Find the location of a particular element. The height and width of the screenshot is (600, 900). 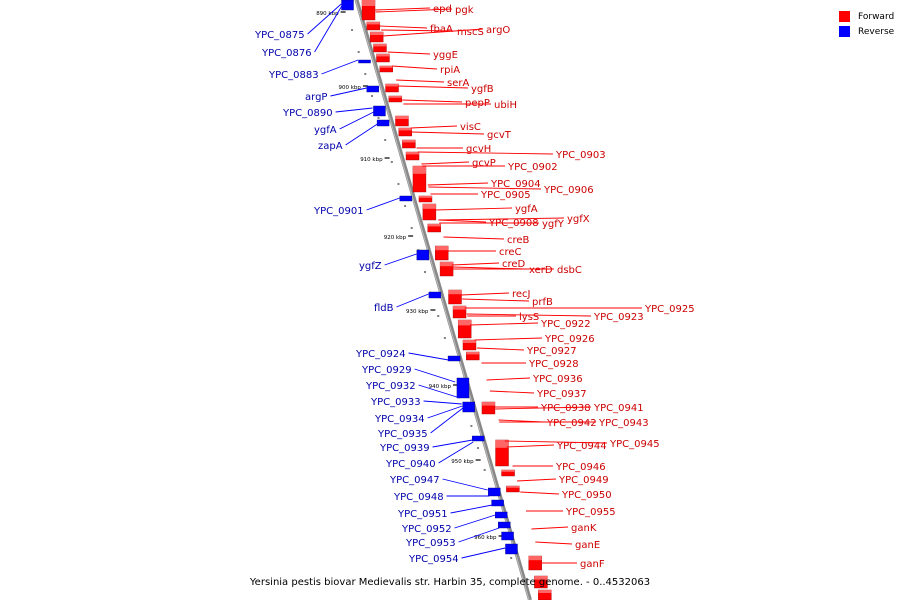

forward-gene-label: YPC_0941 is located at coordinates (618, 408).